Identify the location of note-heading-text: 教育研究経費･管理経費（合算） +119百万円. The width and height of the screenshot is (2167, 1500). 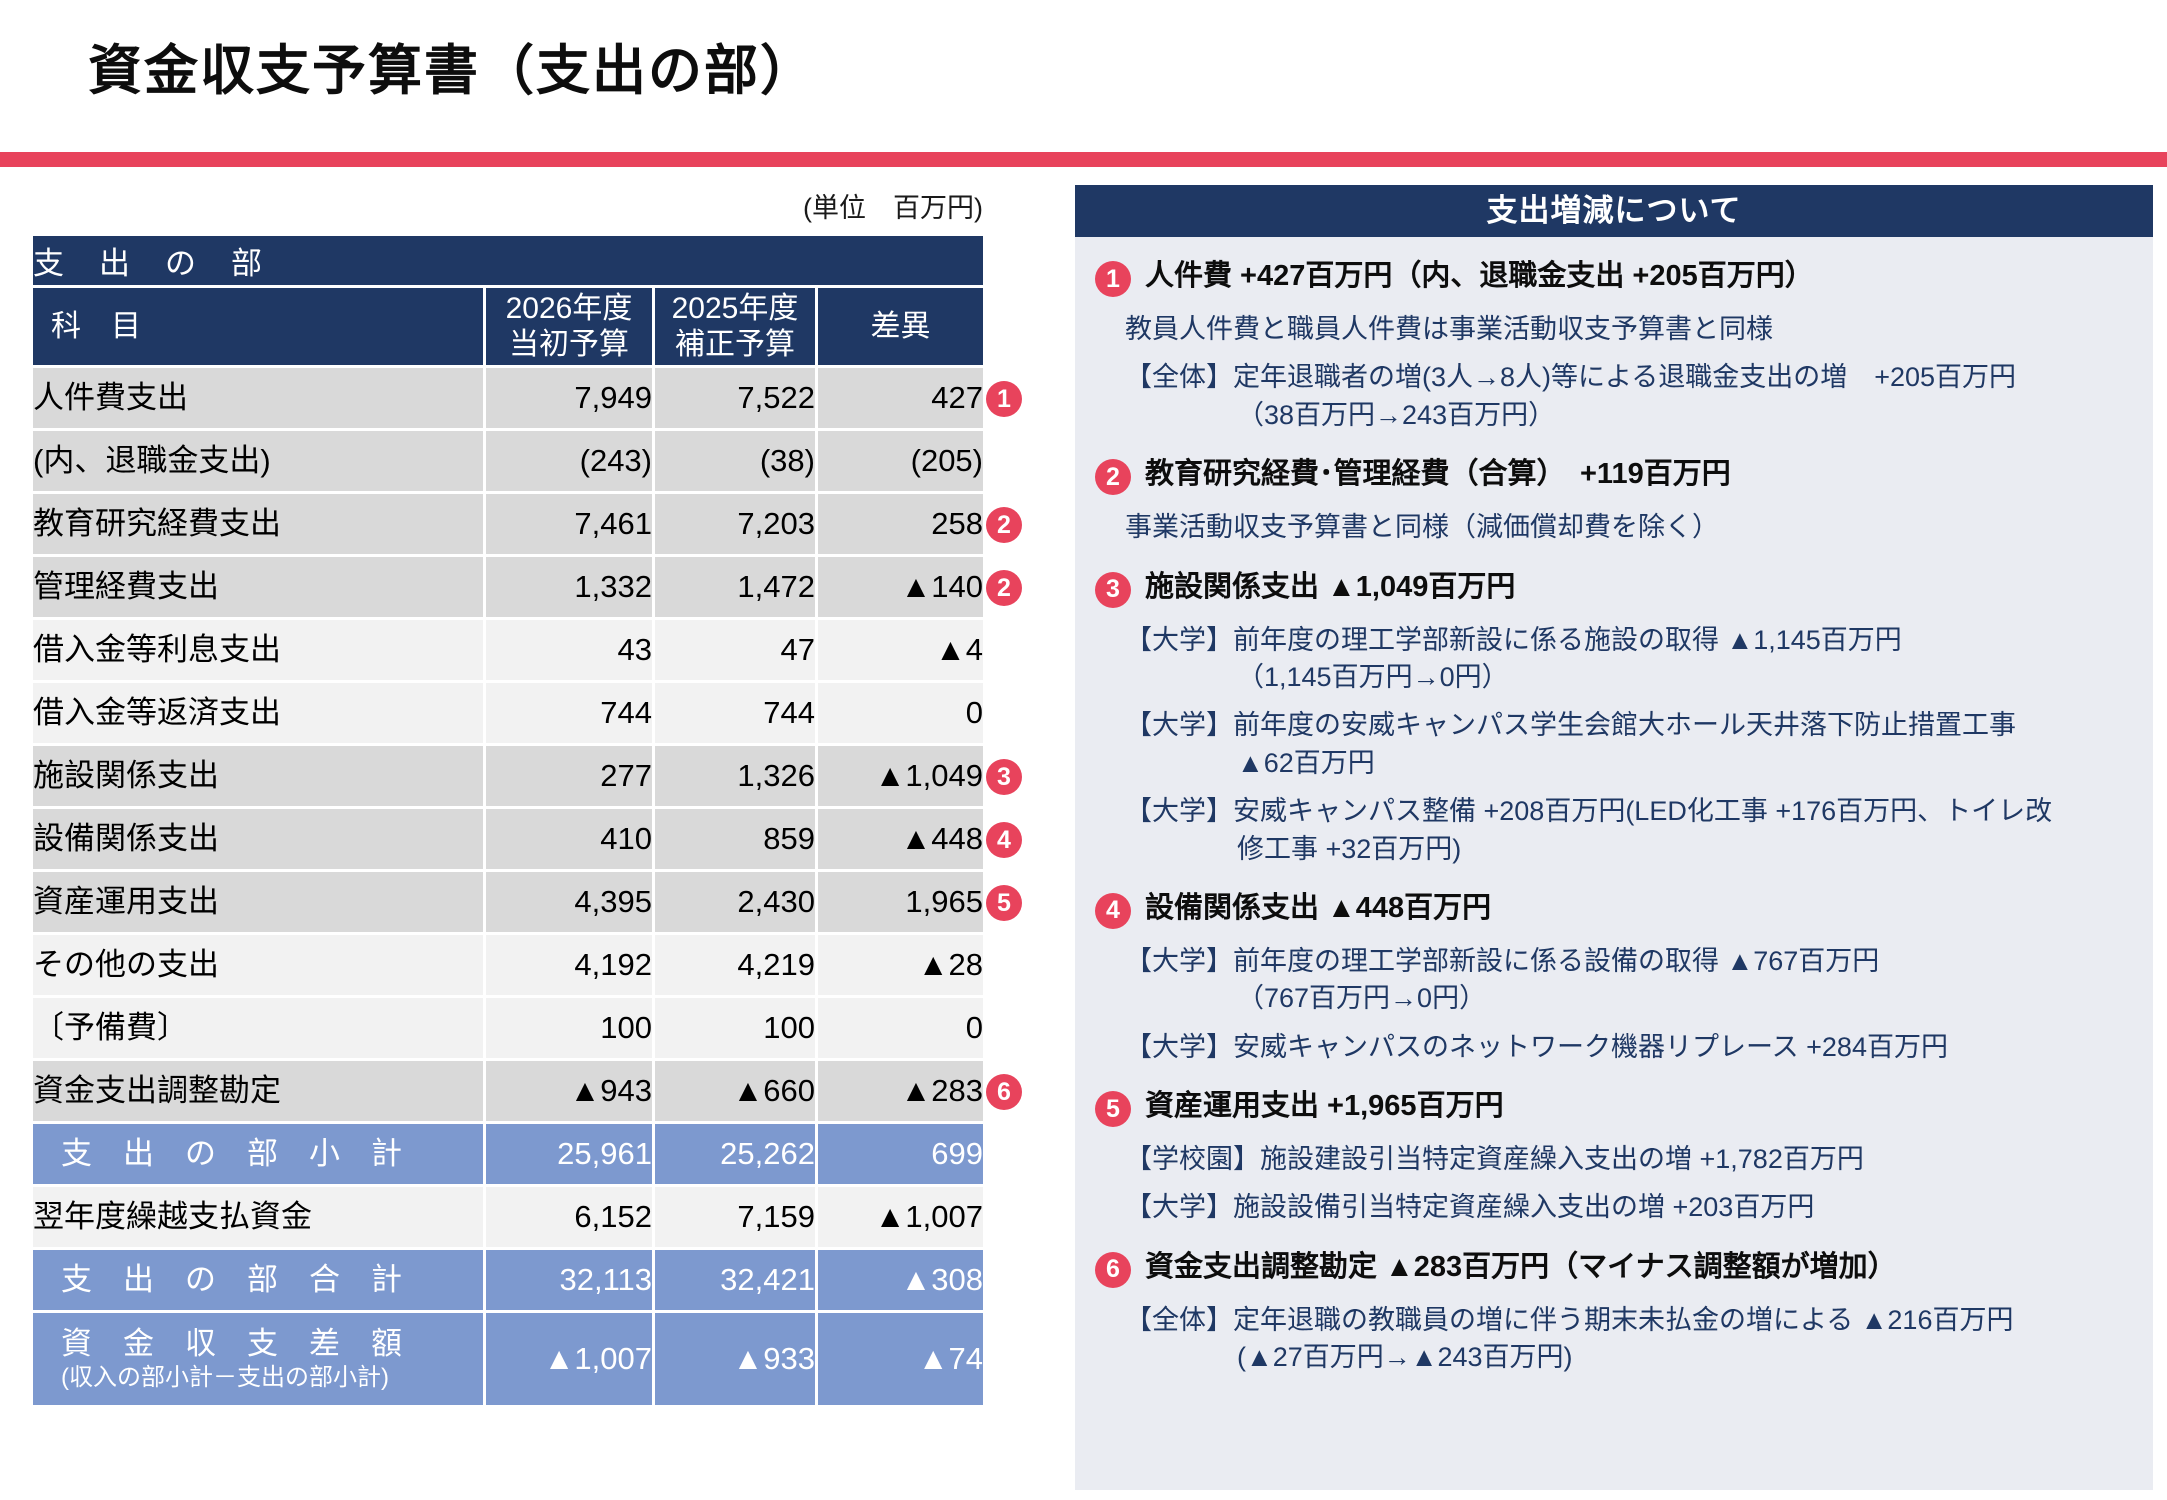
(1438, 474).